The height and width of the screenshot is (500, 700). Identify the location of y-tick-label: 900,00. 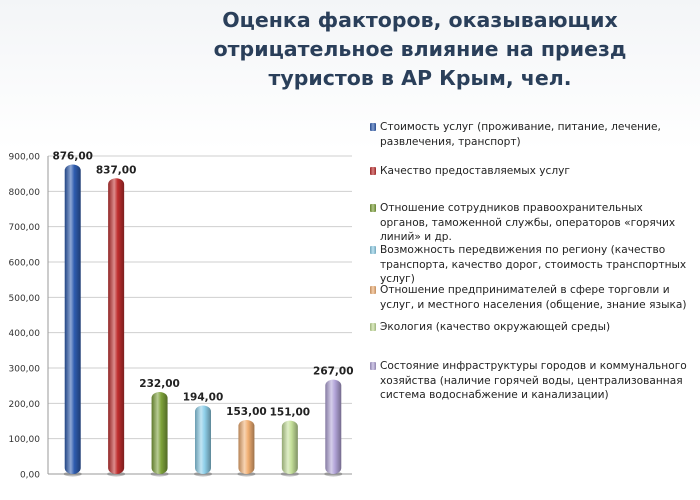
(25, 158).